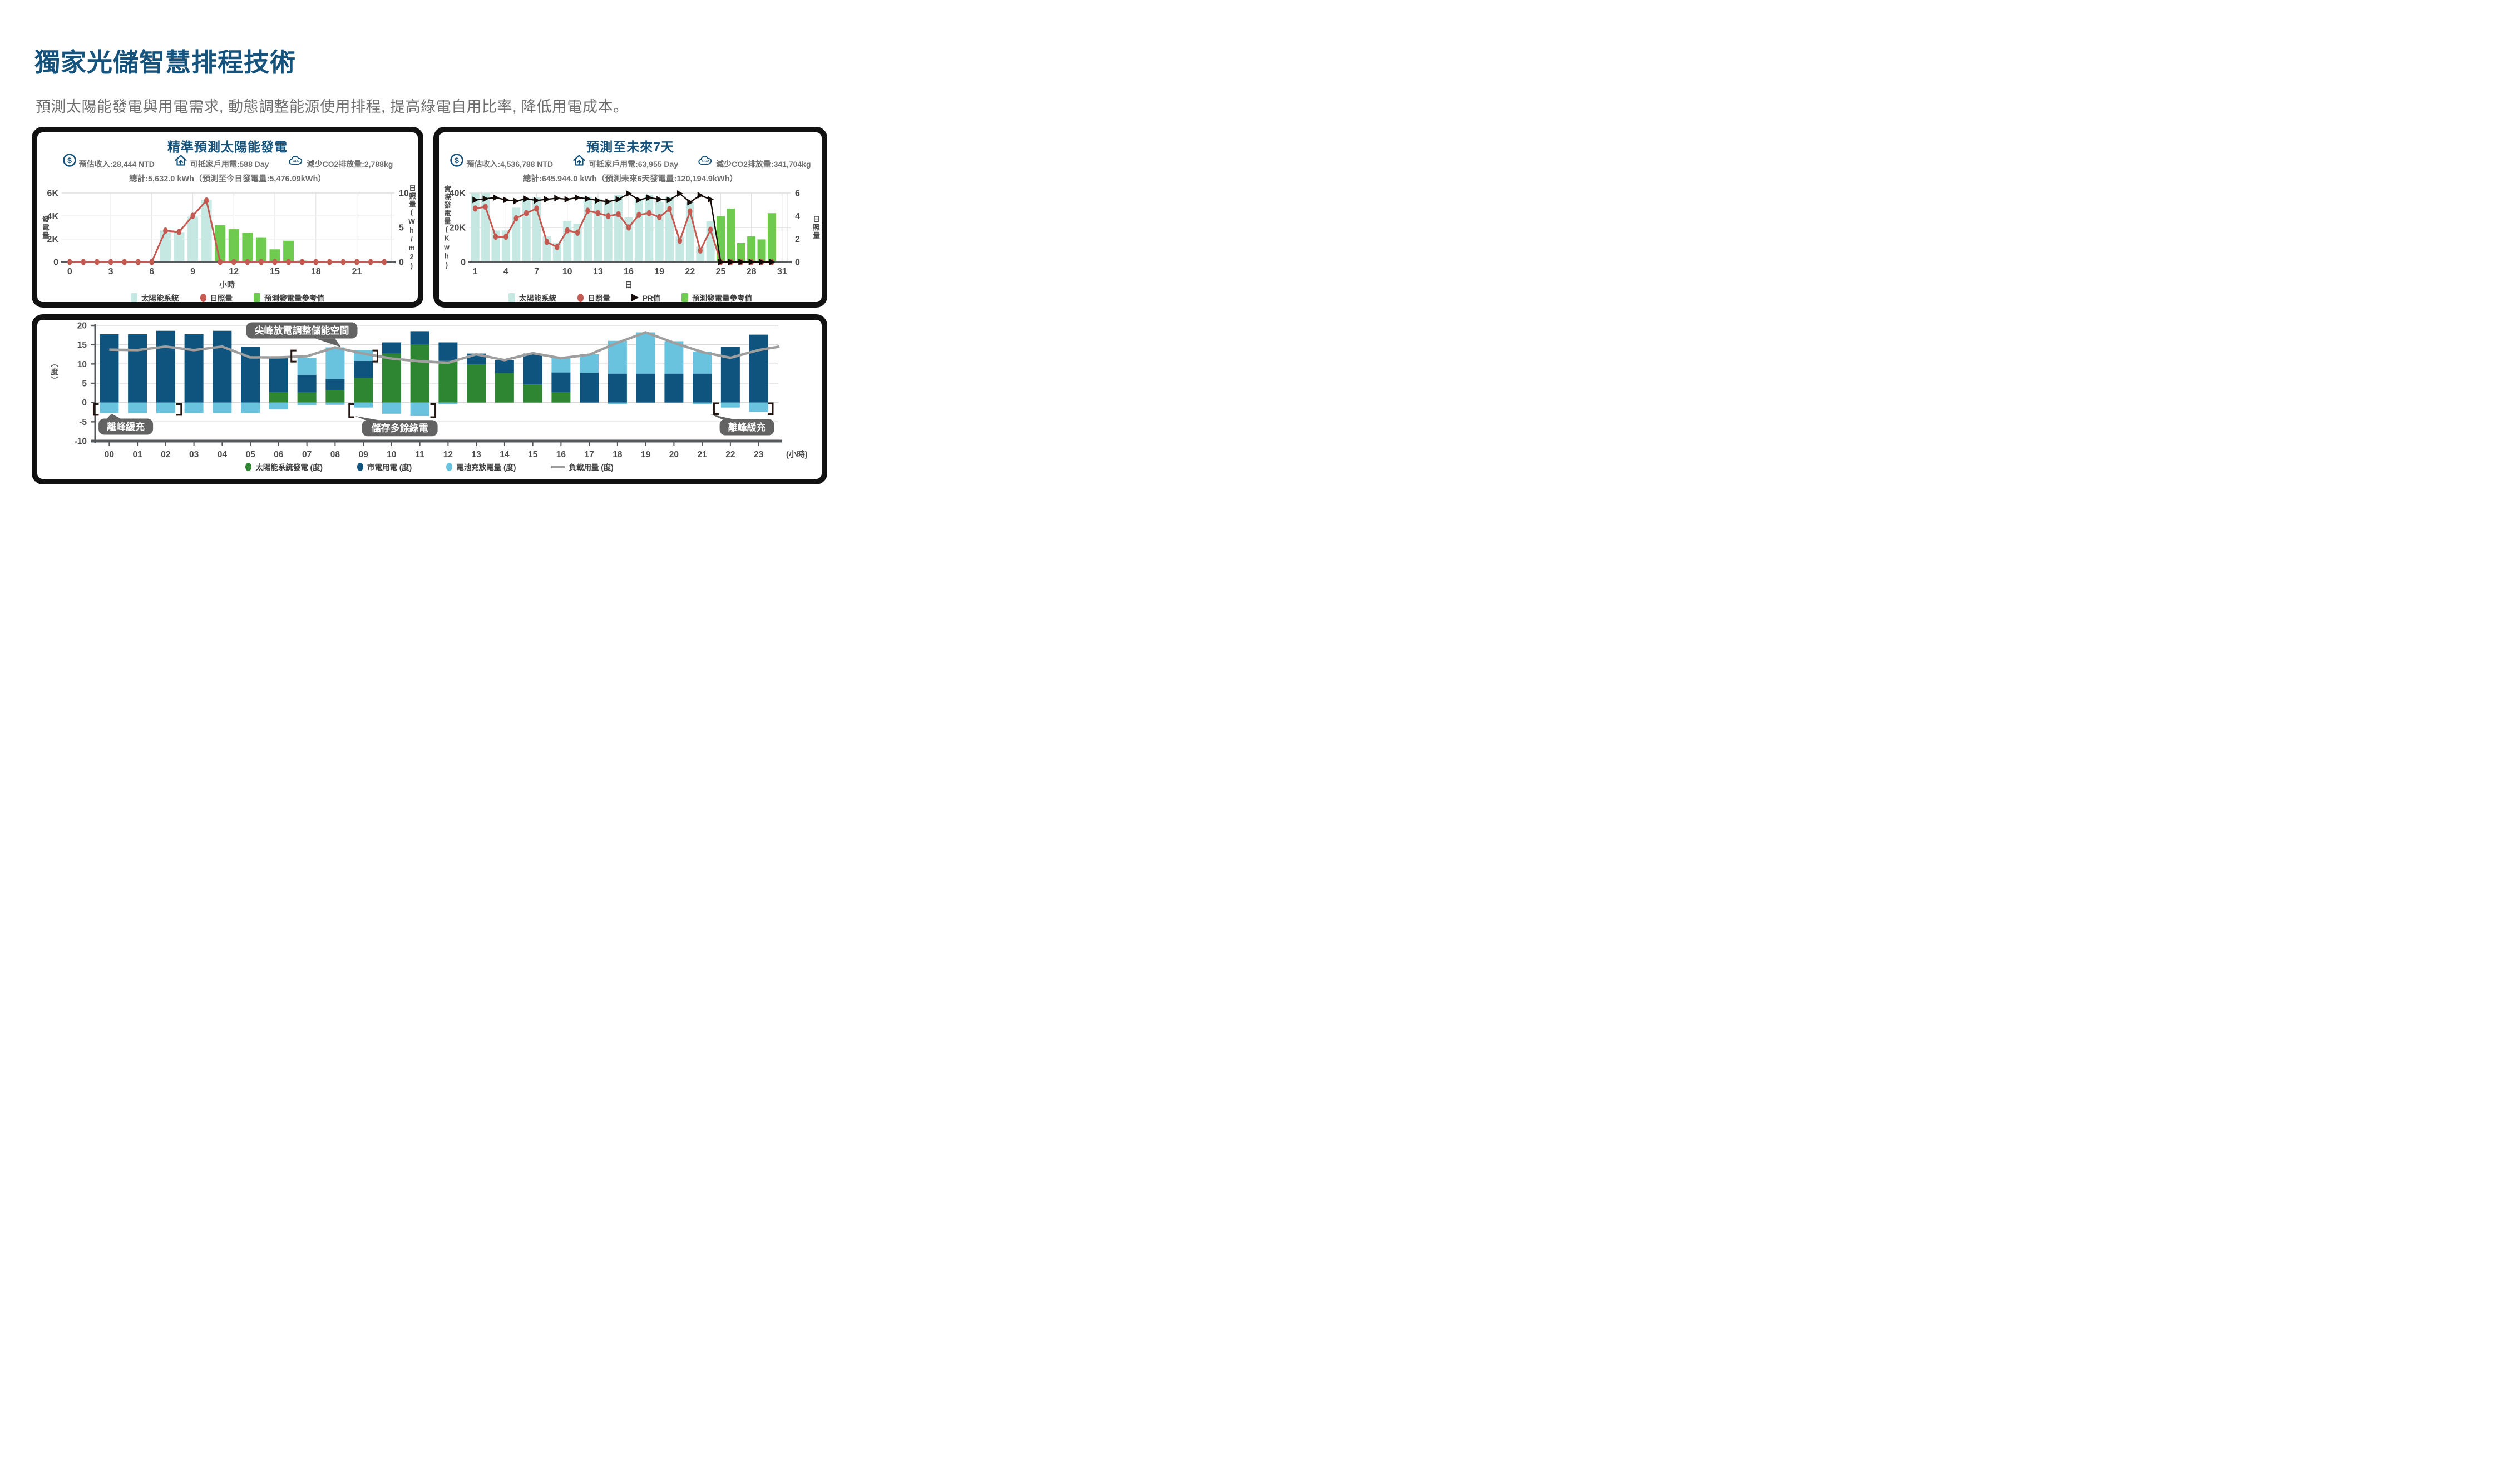 This screenshot has width=2504, height=1484. Describe the element at coordinates (429, 466) in the screenshot. I see `energy-schedule-legend: 太陽能系統發電 (度) 市電用電 (度) 電池充放電量 (度) 負載用量 (度)` at that location.